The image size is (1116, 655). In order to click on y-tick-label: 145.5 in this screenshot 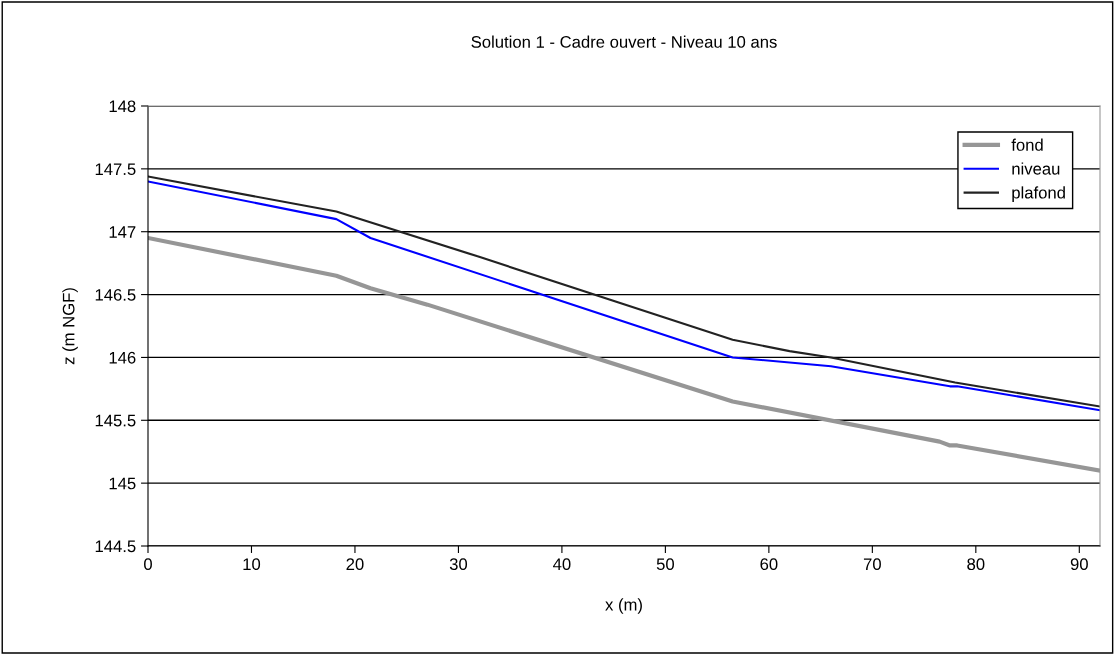, I will do `click(115, 420)`.